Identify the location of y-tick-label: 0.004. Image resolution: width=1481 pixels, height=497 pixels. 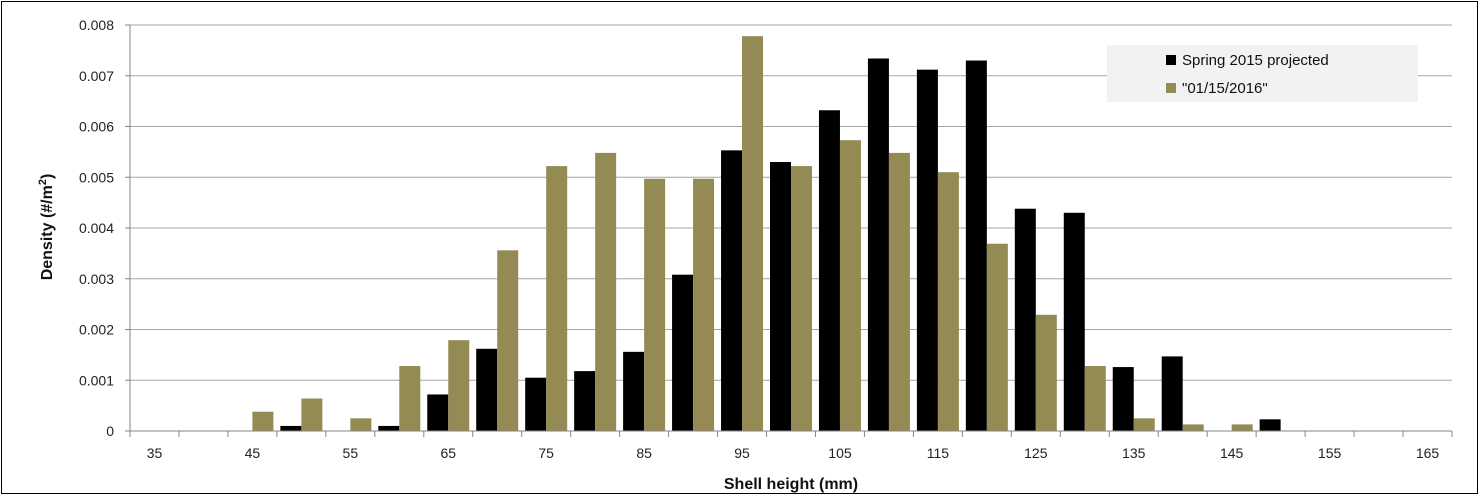
(96, 228).